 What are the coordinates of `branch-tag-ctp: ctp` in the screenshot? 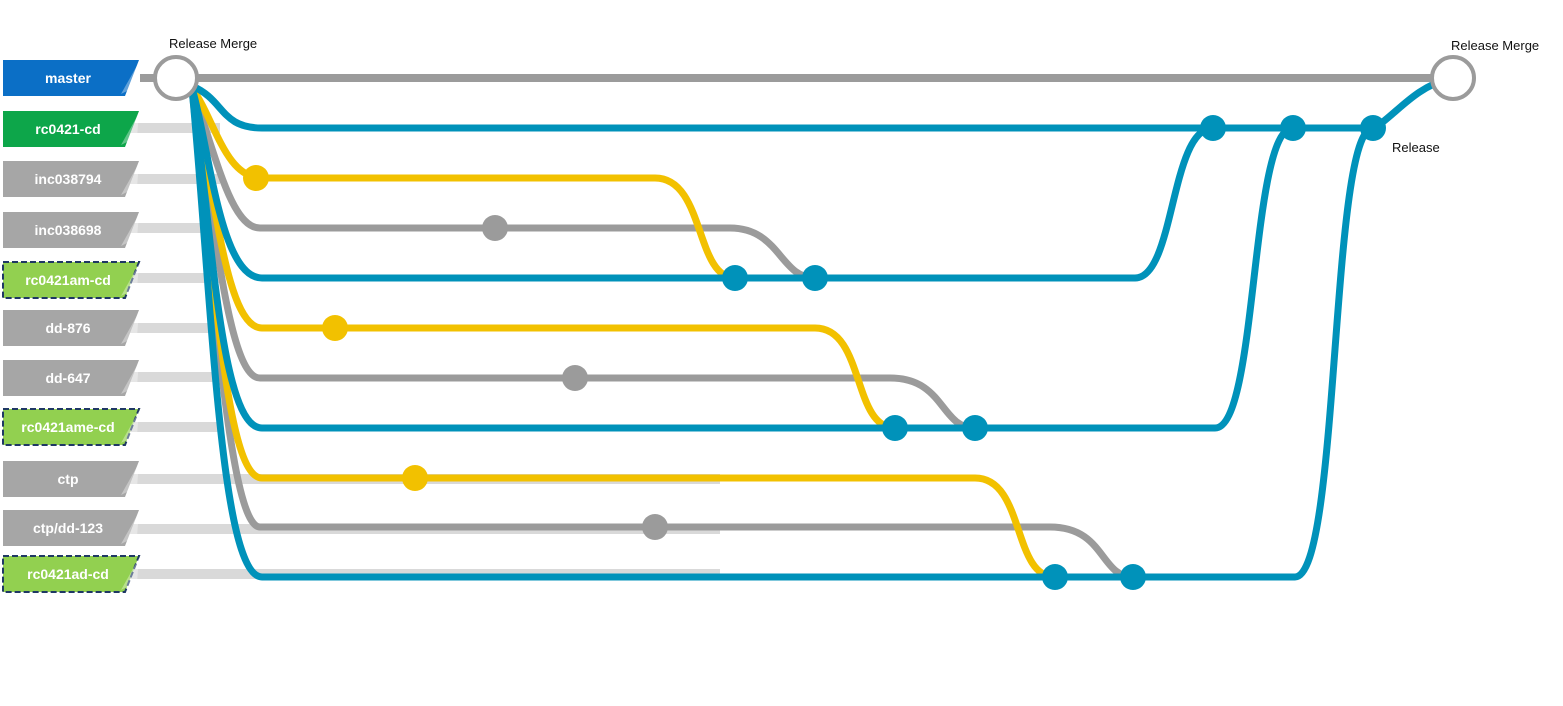 It's located at (71, 479).